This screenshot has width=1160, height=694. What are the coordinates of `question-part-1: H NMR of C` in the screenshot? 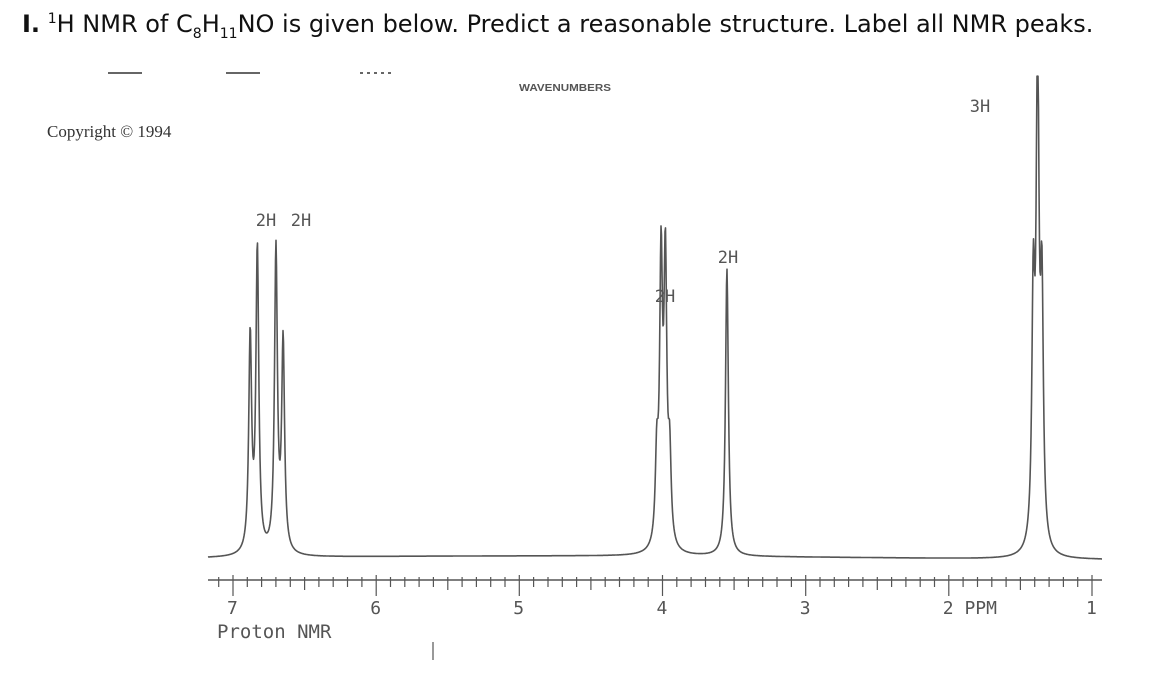 It's located at (124, 24).